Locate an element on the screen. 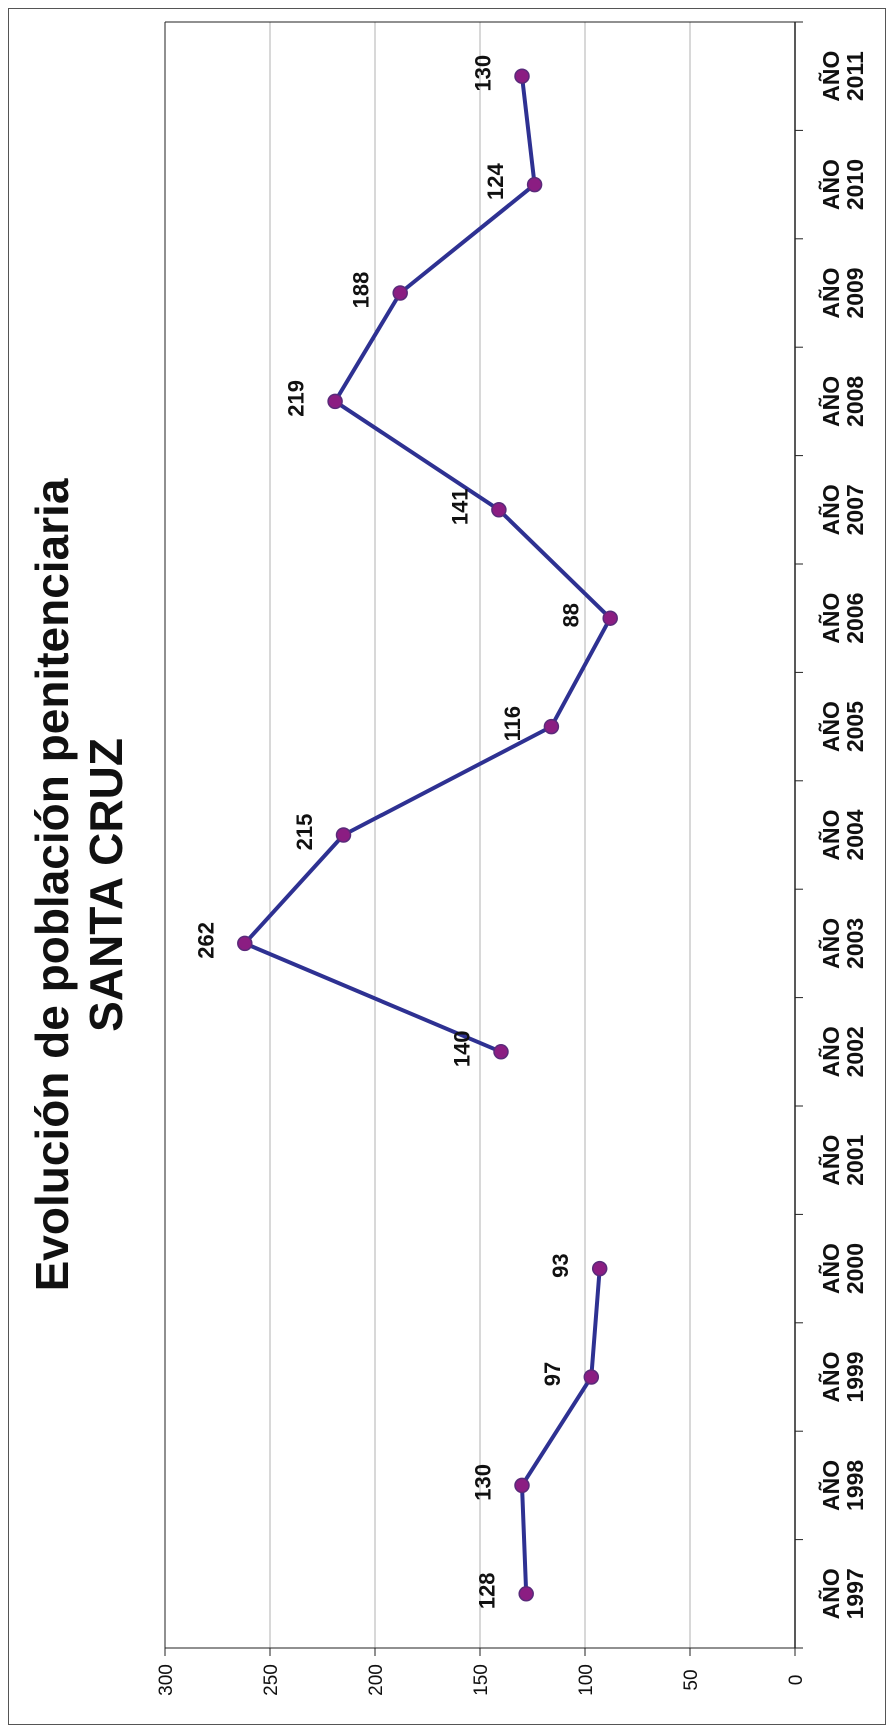 The height and width of the screenshot is (1733, 895). category-label-line2: 1997 is located at coordinates (855, 1593).